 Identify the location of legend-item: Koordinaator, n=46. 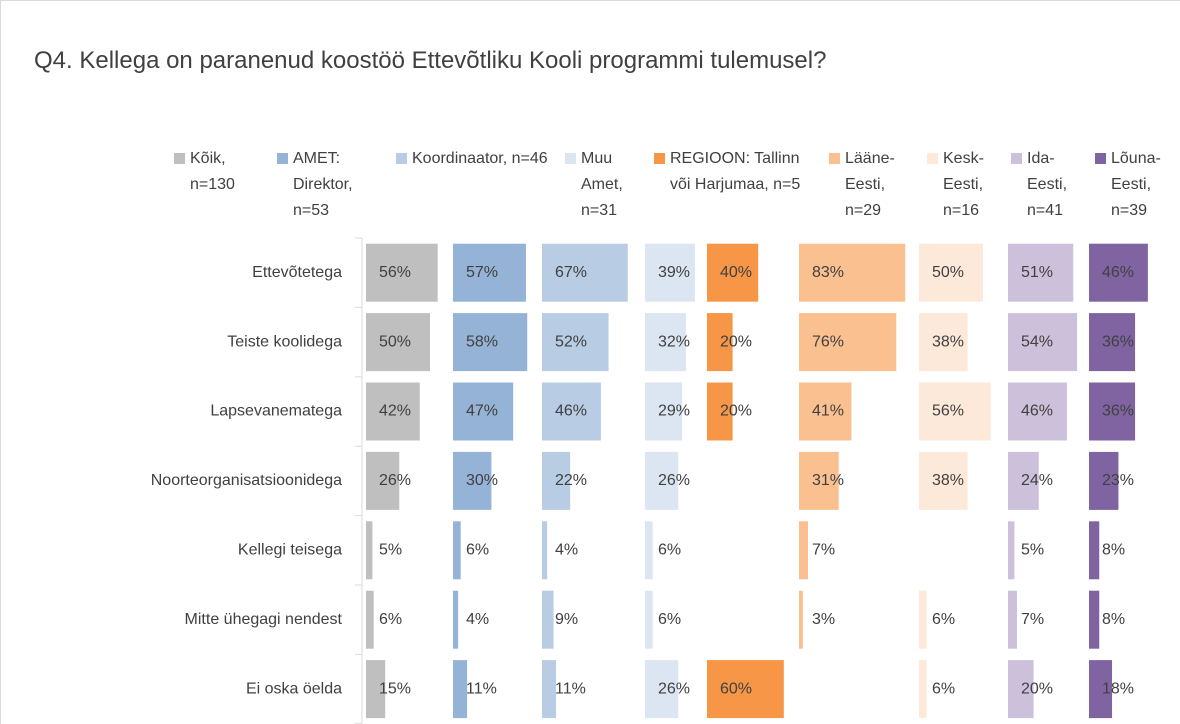
(476, 159).